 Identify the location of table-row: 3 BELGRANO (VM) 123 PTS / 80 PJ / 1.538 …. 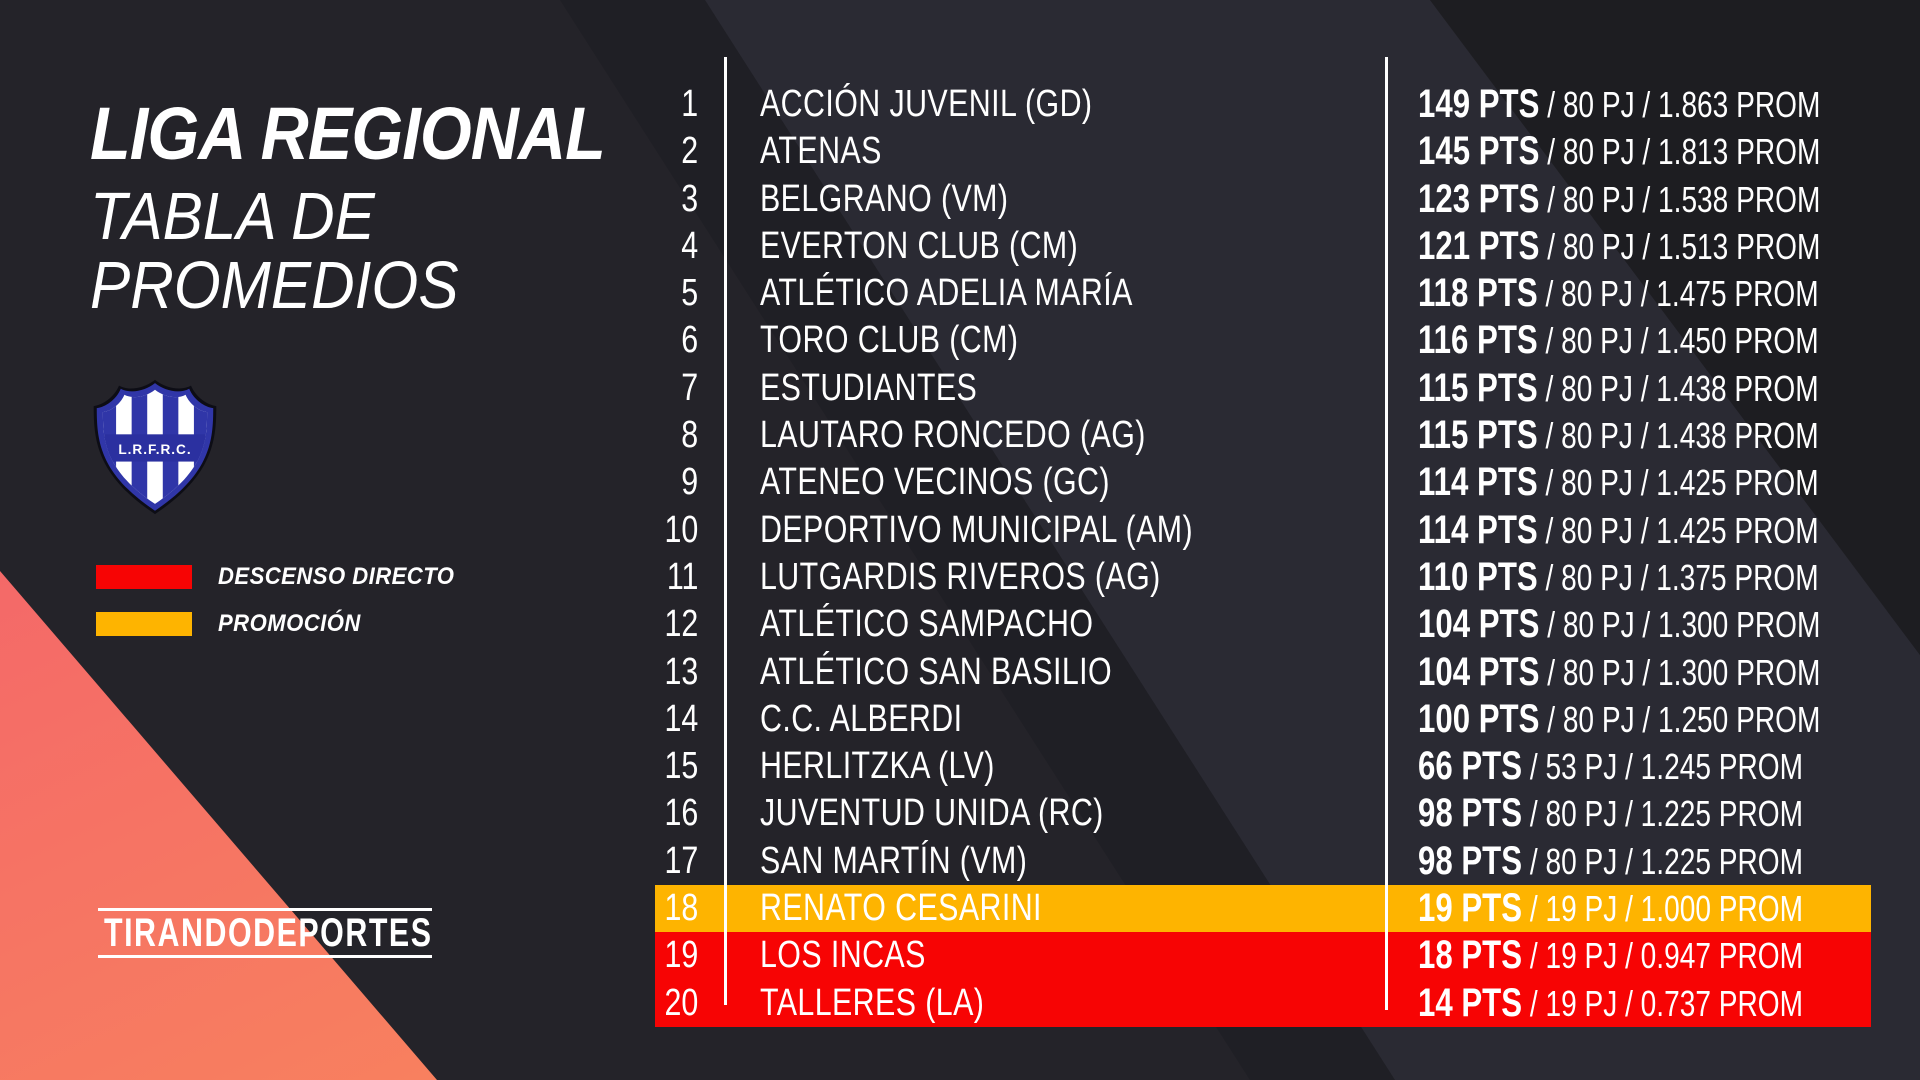
(1263, 199).